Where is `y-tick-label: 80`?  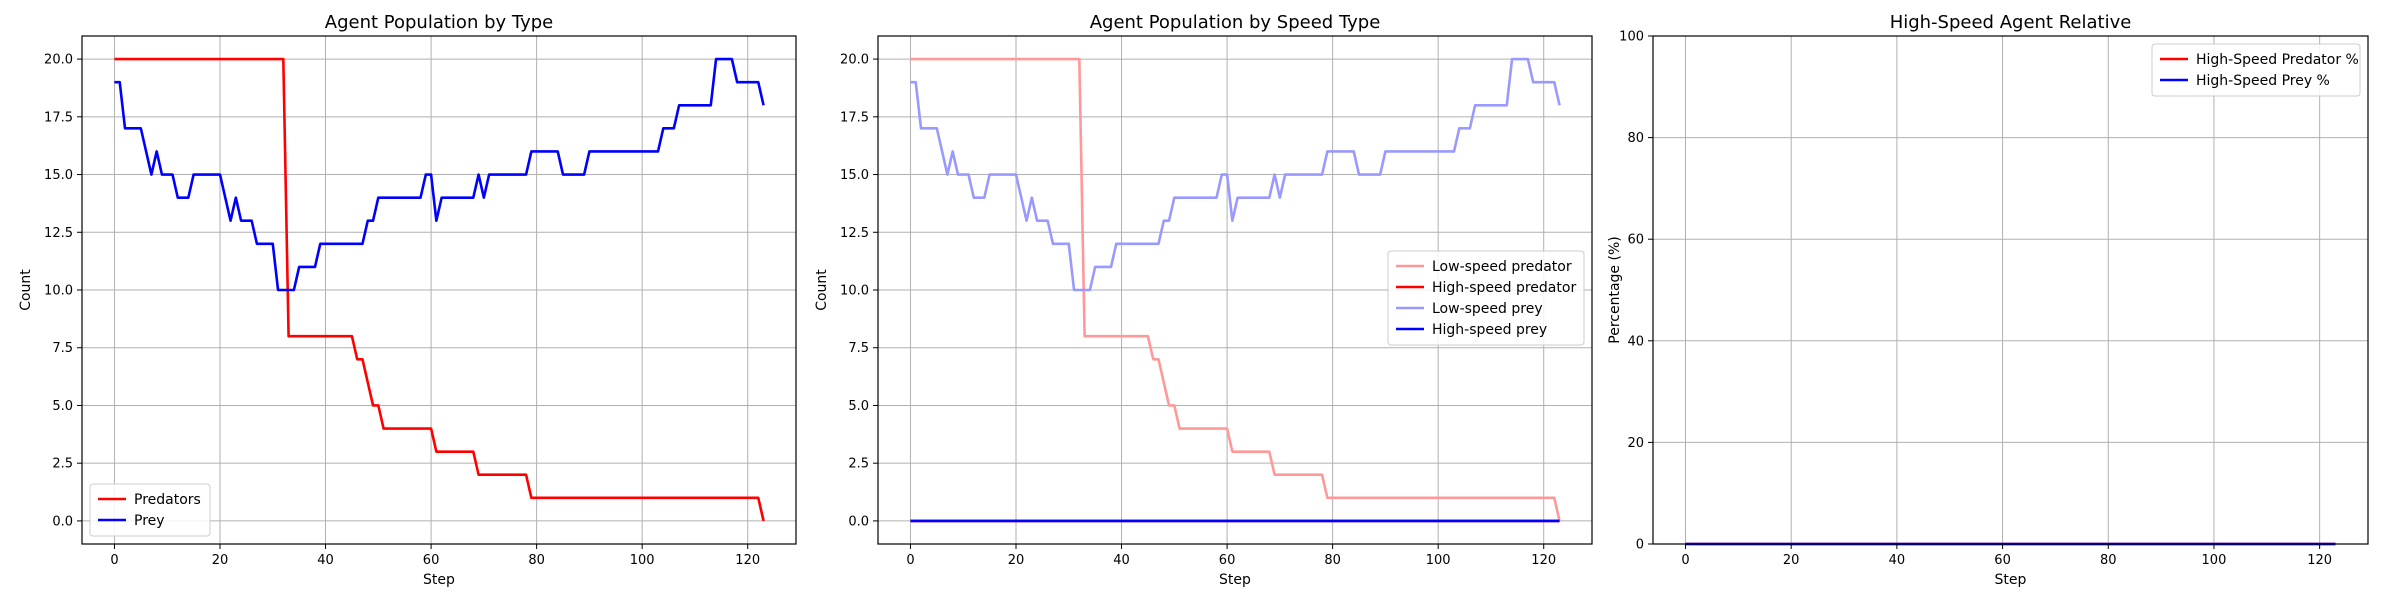 y-tick-label: 80 is located at coordinates (1635, 138).